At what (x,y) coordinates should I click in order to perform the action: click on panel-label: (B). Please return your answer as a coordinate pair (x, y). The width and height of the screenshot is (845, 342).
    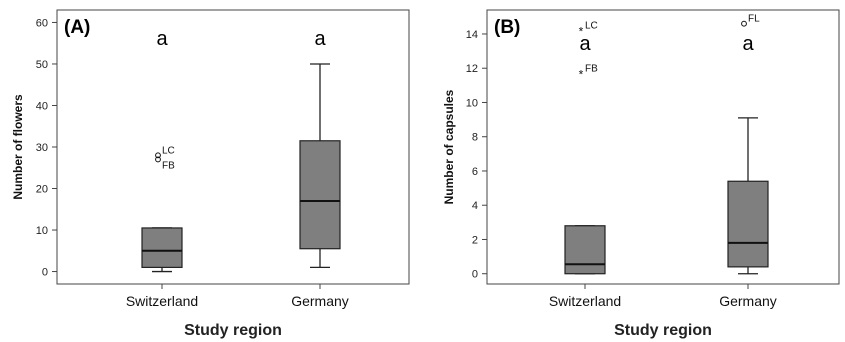
    Looking at the image, I should click on (507, 27).